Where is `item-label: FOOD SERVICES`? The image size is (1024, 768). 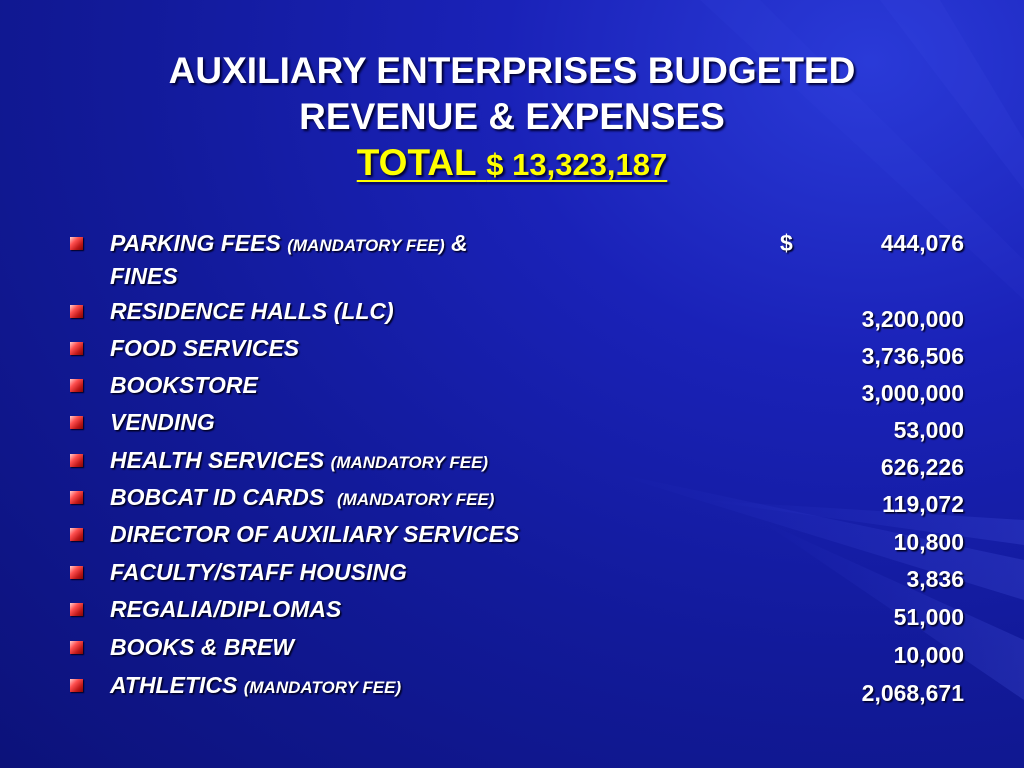
item-label: FOOD SERVICES is located at coordinates (345, 348).